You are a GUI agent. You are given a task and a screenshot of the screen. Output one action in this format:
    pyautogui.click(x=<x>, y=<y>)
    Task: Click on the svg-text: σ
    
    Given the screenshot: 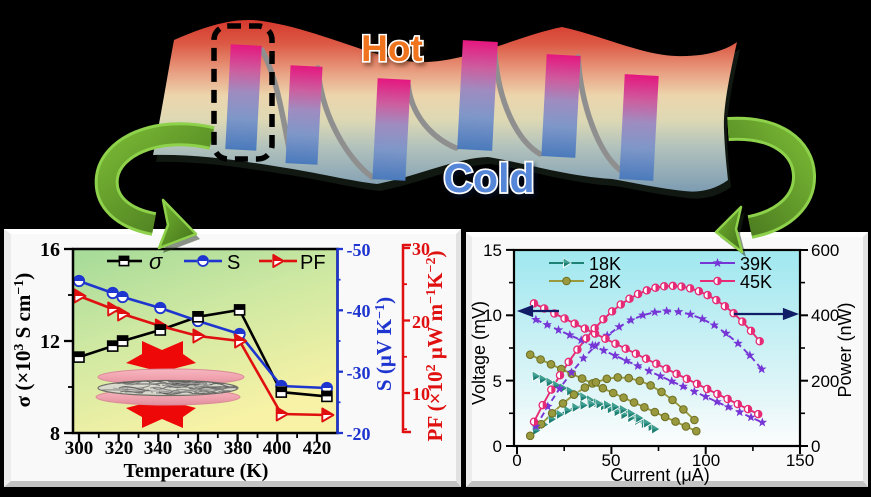 What is the action you would take?
    pyautogui.click(x=156, y=261)
    